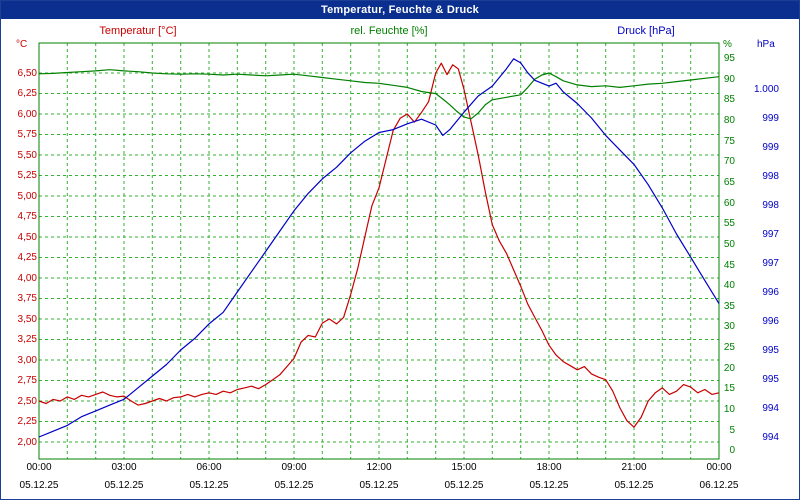 The height and width of the screenshot is (500, 800). I want to click on window-title: Temperatur, Feuchte & Druck, so click(399, 10).